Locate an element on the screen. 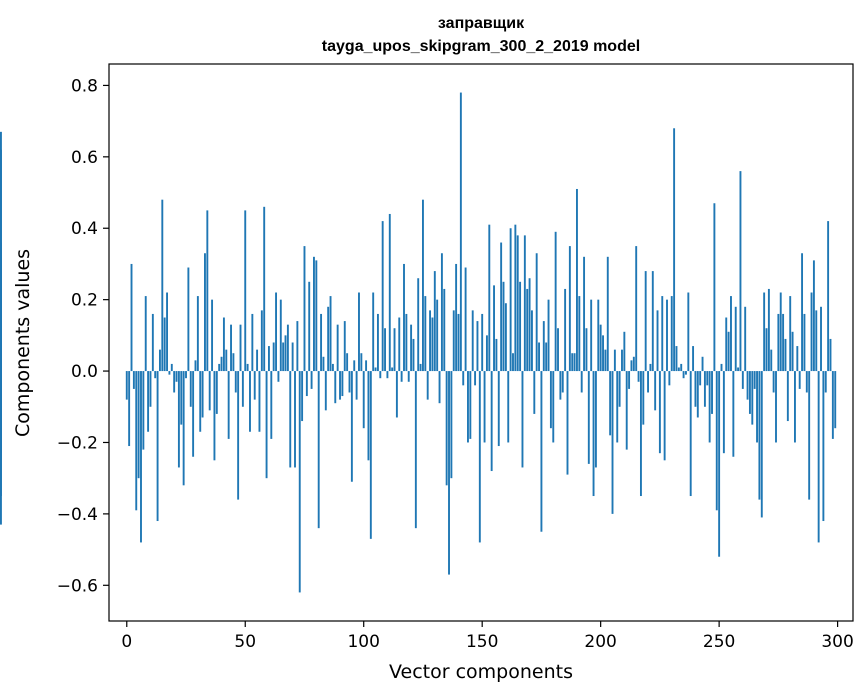  y-axis: −0.6 −0.4 −0.2 0.0 0.2 0.4 0.6 0.8 is located at coordinates (83, 336).